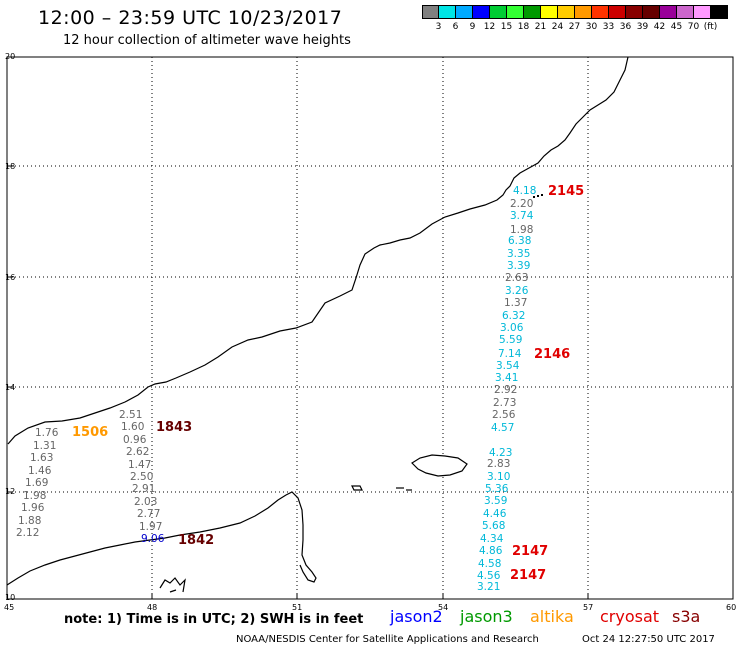 Image resolution: width=740 pixels, height=650 pixels. I want to click on wave-height-value: 3.74, so click(522, 216).